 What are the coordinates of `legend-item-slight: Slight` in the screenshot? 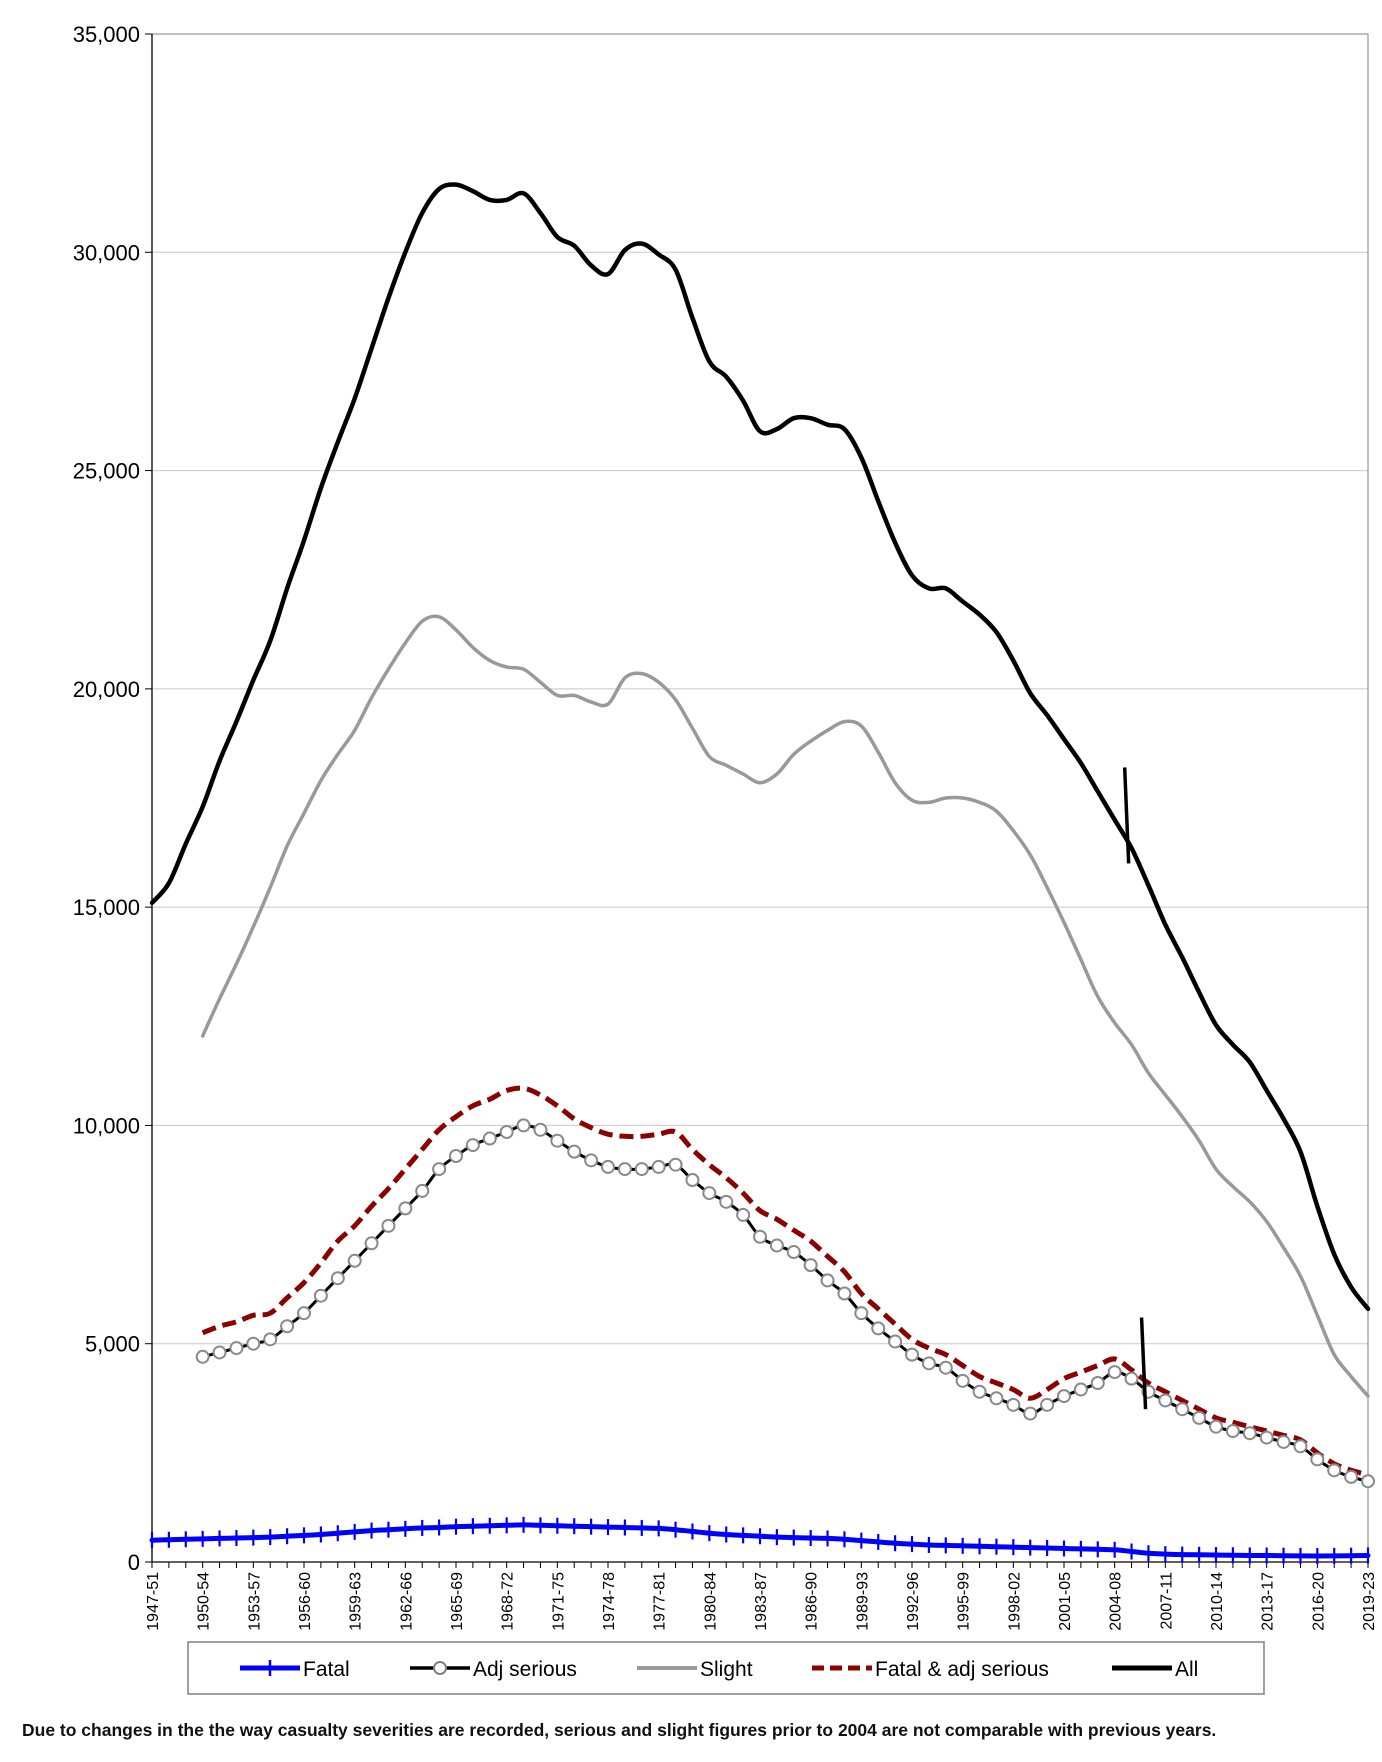 It's located at (695, 1669).